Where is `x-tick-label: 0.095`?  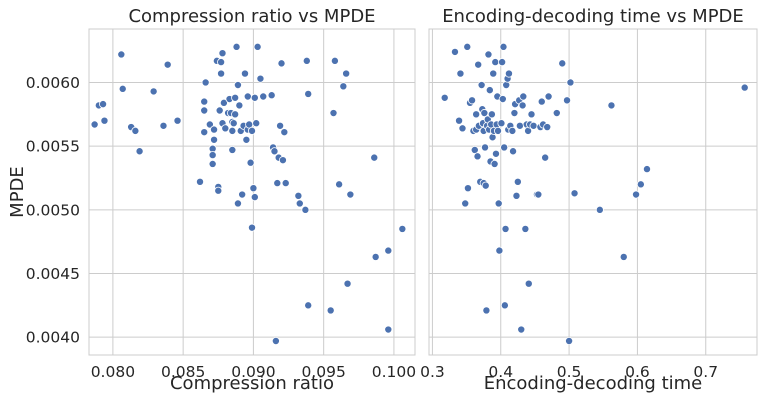
x-tick-label: 0.095 is located at coordinates (323, 372).